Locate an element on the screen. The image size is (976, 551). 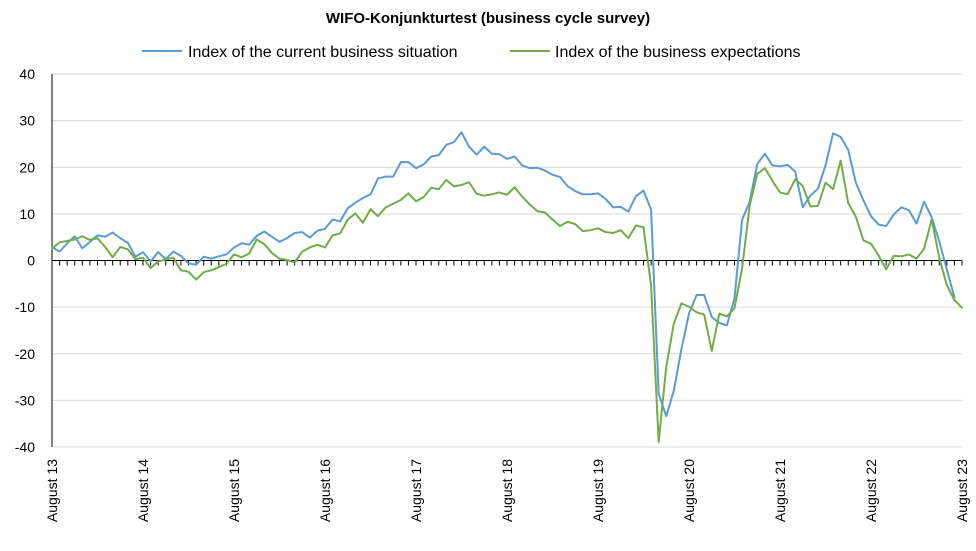
x-tick-label: August 15 is located at coordinates (234, 490).